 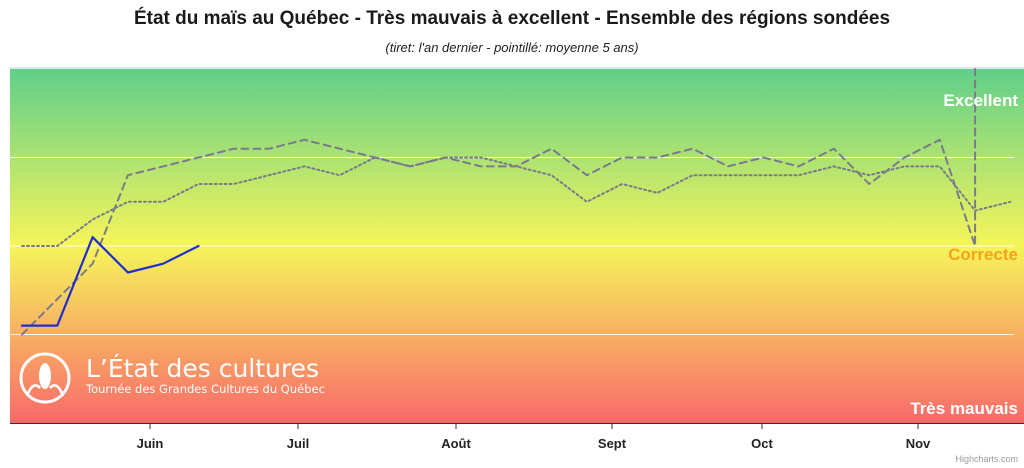 I want to click on logo-title: L’État des cultures, so click(x=202, y=368).